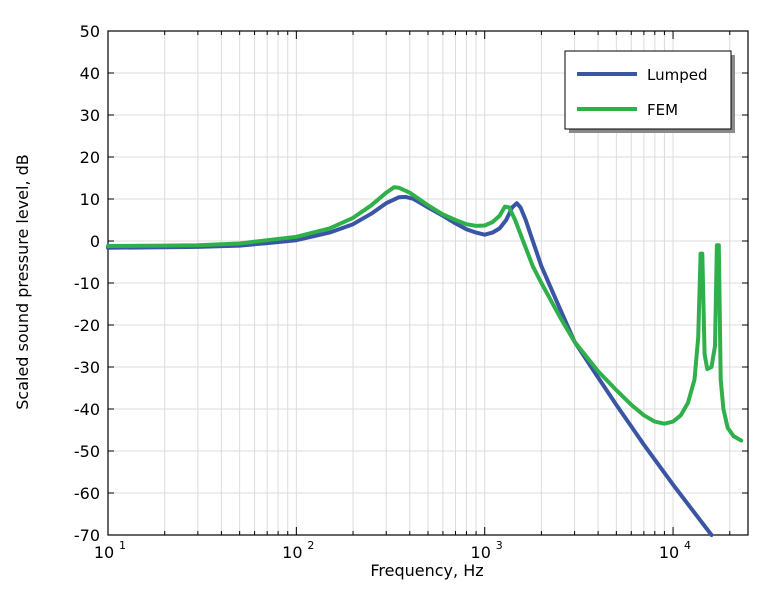 The width and height of the screenshot is (765, 594). Describe the element at coordinates (90, 199) in the screenshot. I see `y-tick-label: 10` at that location.